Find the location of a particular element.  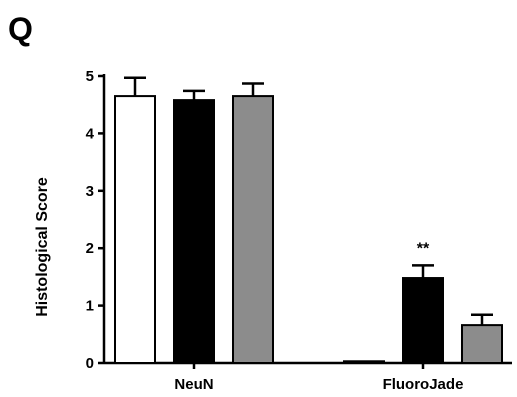

x-category-label: FluoroJade is located at coordinates (423, 384).